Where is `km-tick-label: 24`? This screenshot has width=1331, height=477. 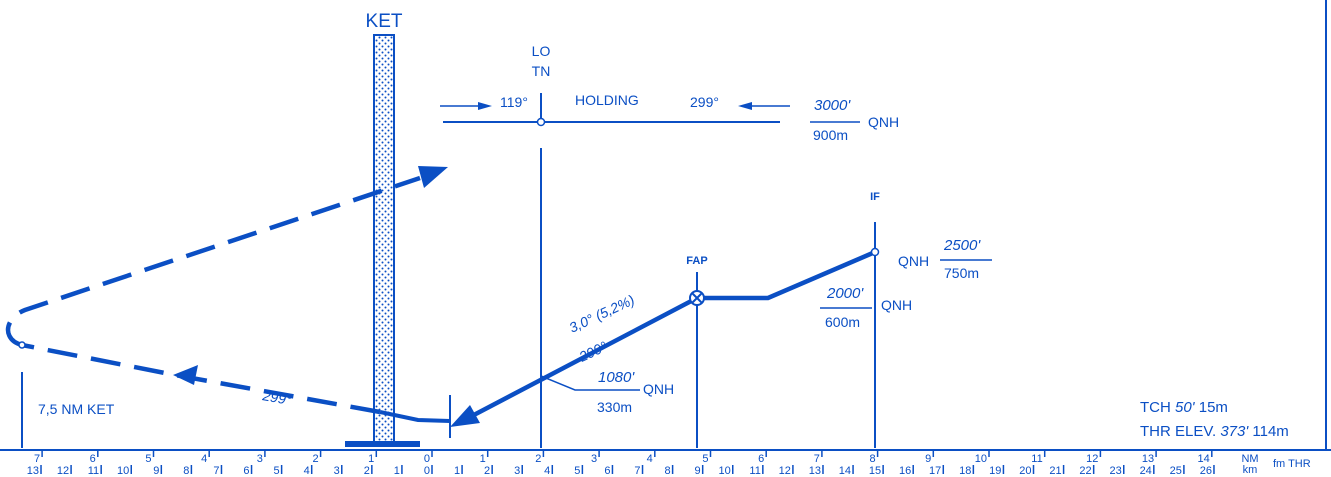 km-tick-label: 24 is located at coordinates (1146, 471).